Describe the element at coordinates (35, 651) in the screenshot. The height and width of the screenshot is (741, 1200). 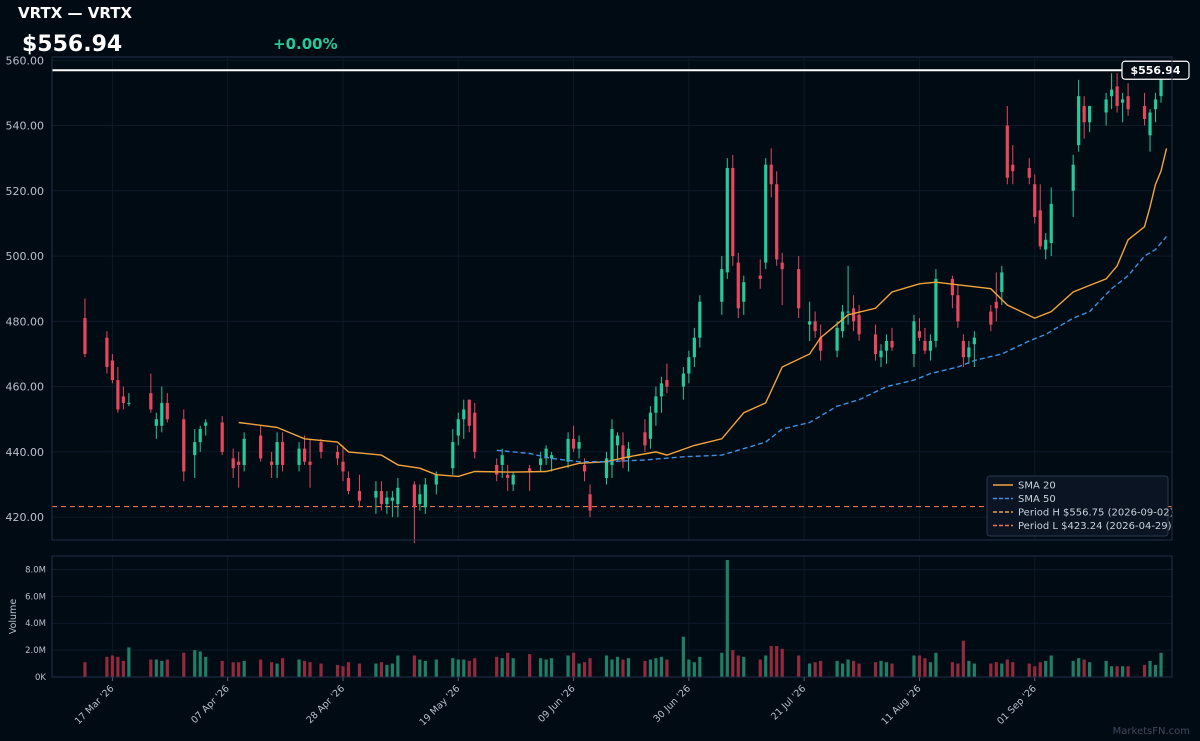
I see `volume-tick-label: 2.0M` at that location.